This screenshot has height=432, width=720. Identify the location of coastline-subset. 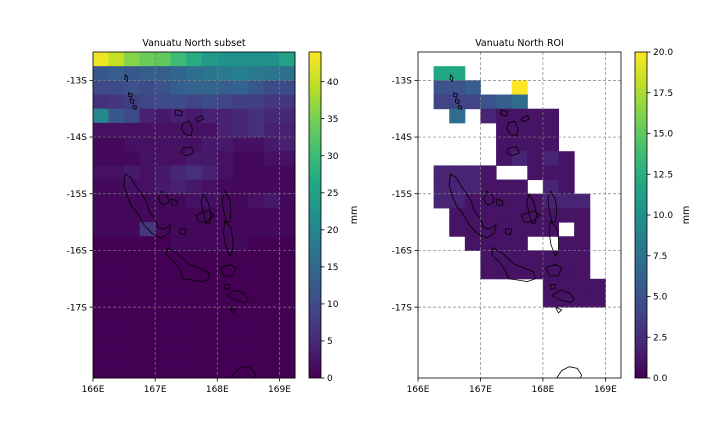
(190, 225).